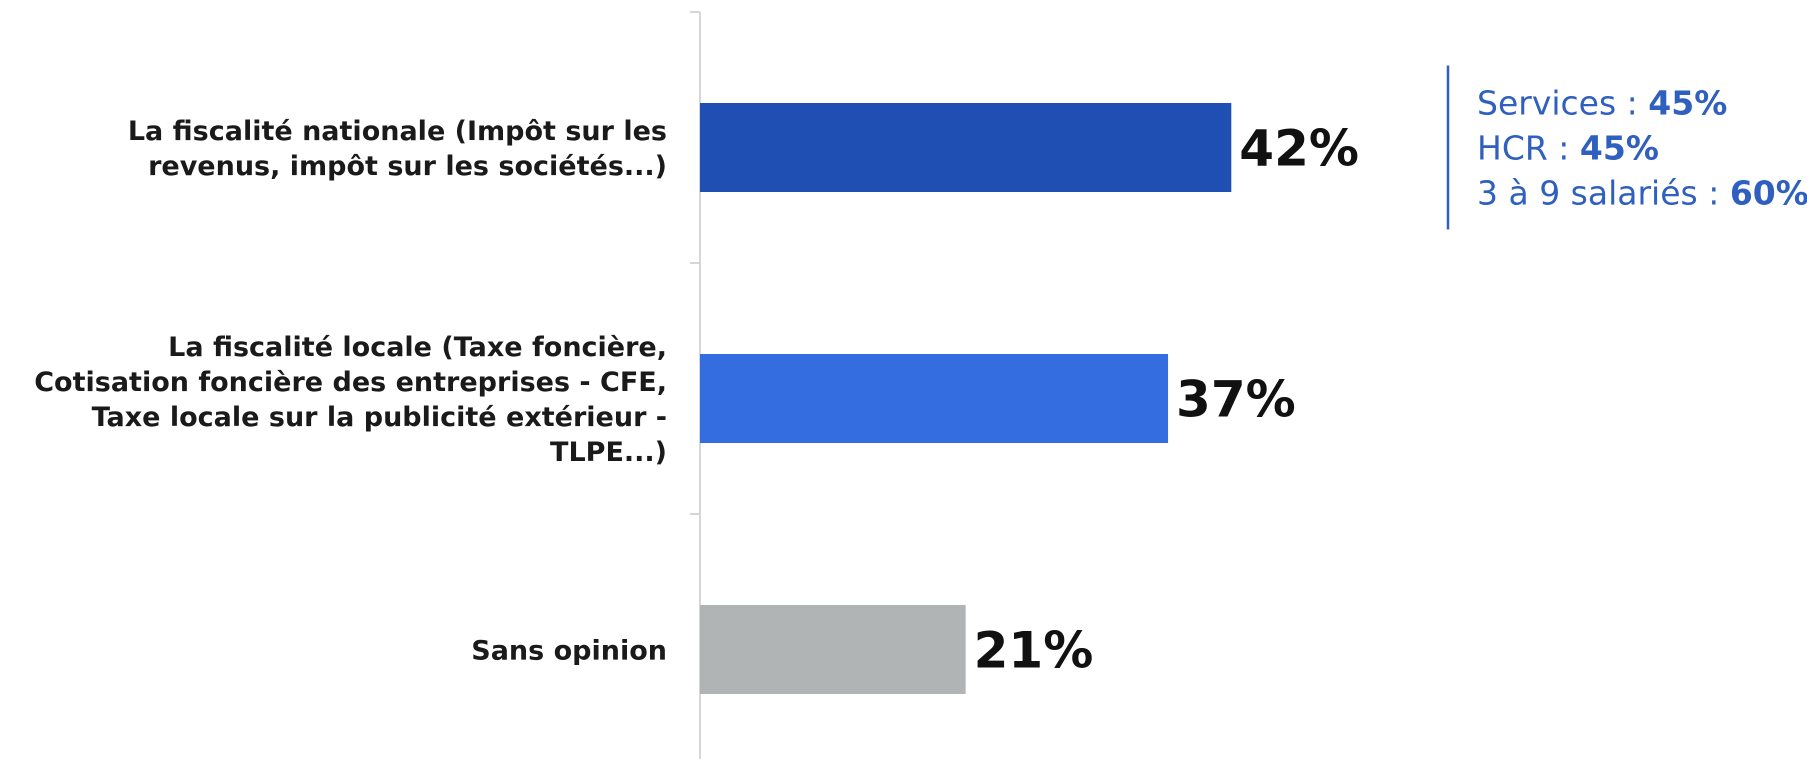 The height and width of the screenshot is (759, 1807). Describe the element at coordinates (379, 417) in the screenshot. I see `category-label-line: Taxe locale sur la publicité extérieur -` at that location.